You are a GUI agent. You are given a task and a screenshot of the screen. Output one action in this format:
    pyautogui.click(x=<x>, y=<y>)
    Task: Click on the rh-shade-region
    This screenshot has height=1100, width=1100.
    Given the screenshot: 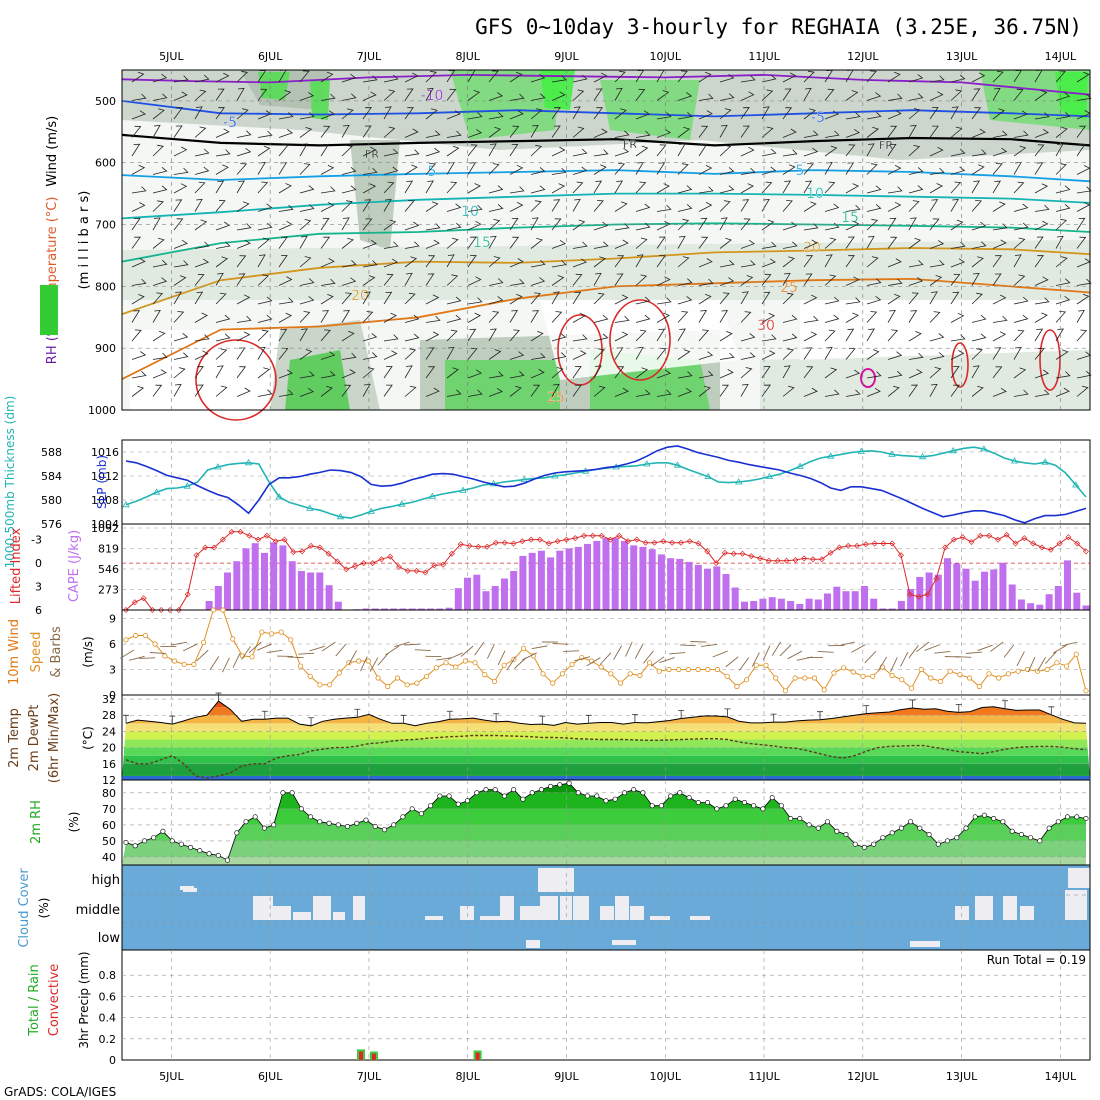 What is the action you would take?
    pyautogui.click(x=317, y=380)
    